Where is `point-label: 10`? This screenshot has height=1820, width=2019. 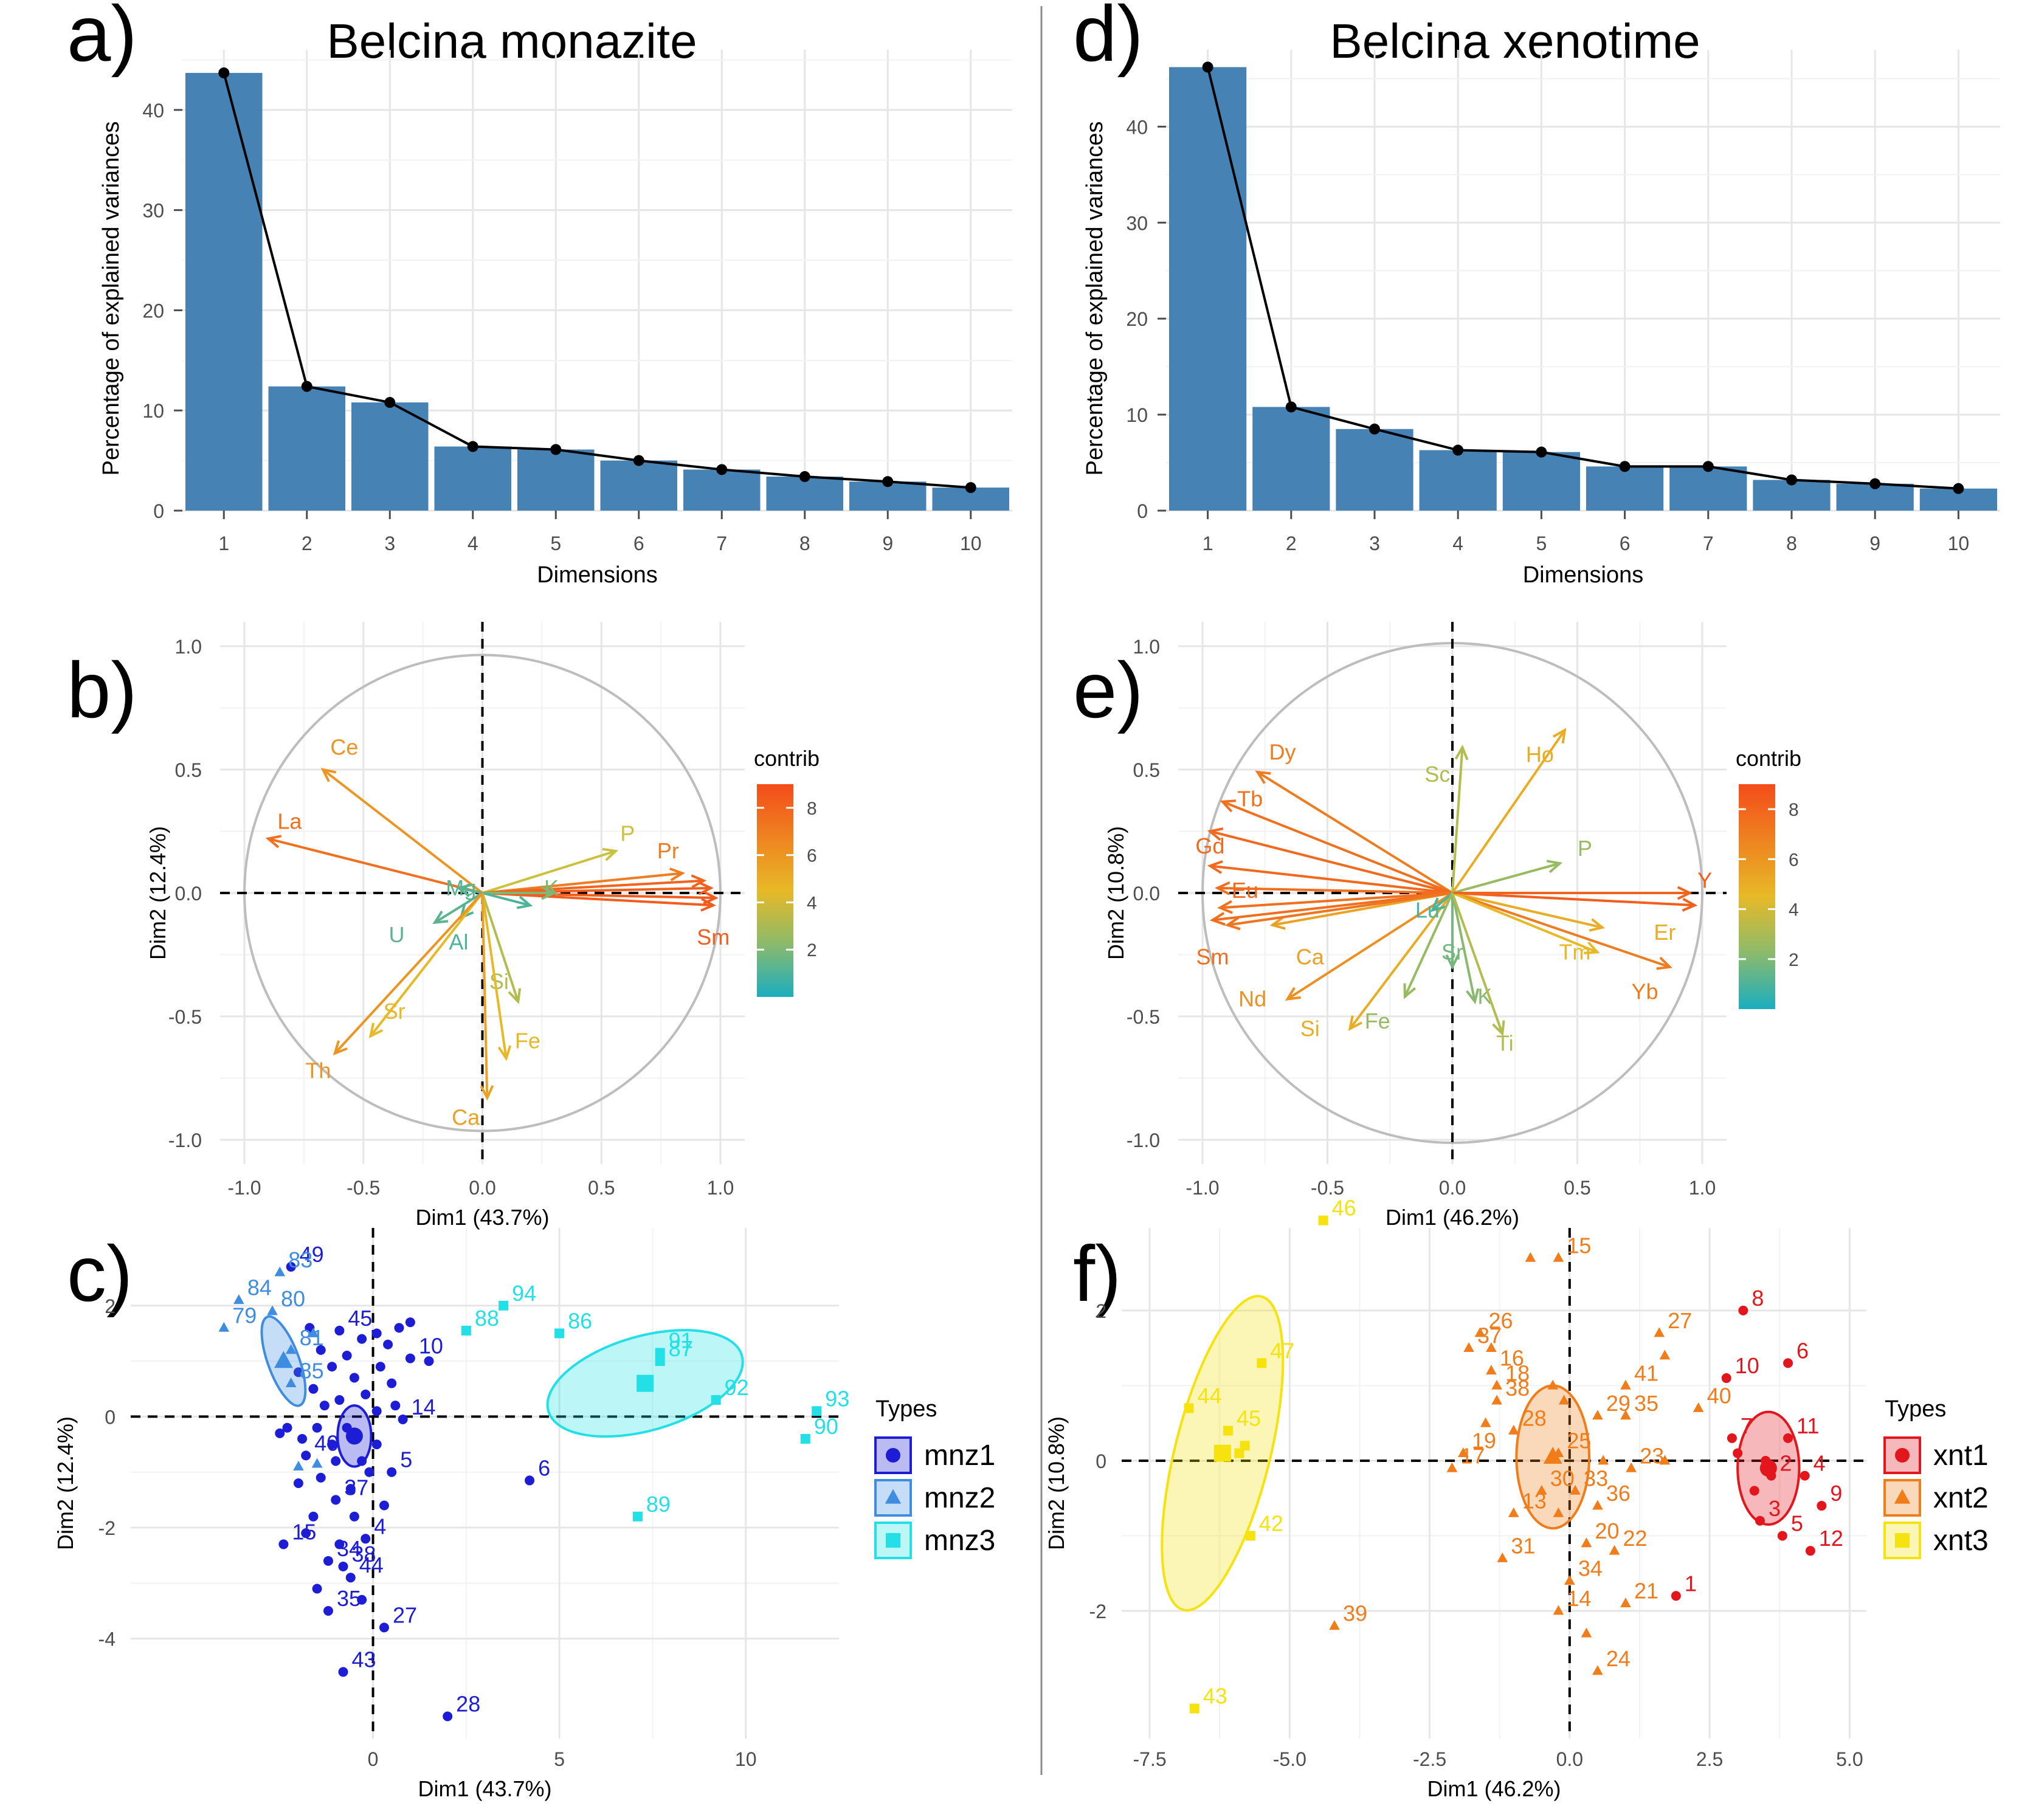 point-label: 10 is located at coordinates (1747, 1365).